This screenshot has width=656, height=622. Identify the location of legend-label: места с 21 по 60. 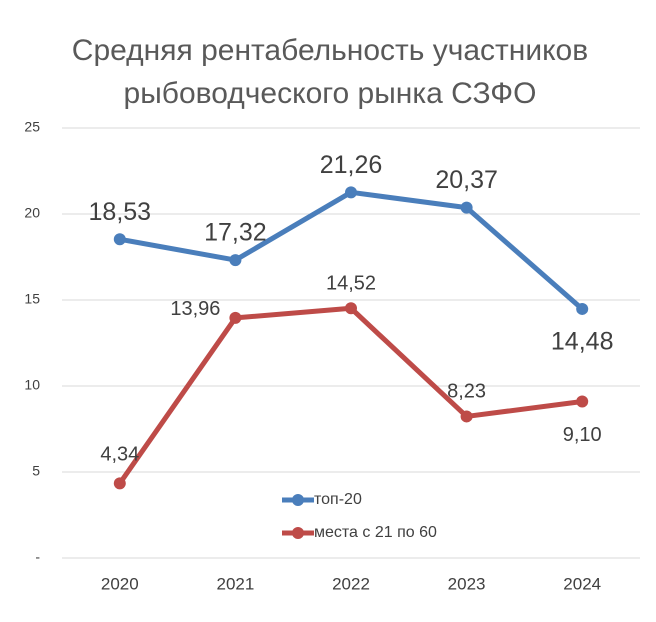
(375, 532).